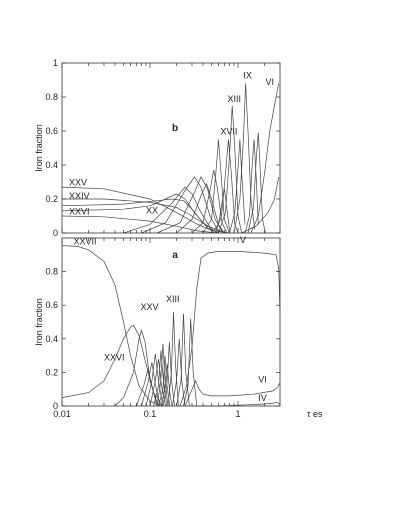 This screenshot has width=409, height=529. Describe the element at coordinates (175, 128) in the screenshot. I see `panel-b-letter: b` at that location.